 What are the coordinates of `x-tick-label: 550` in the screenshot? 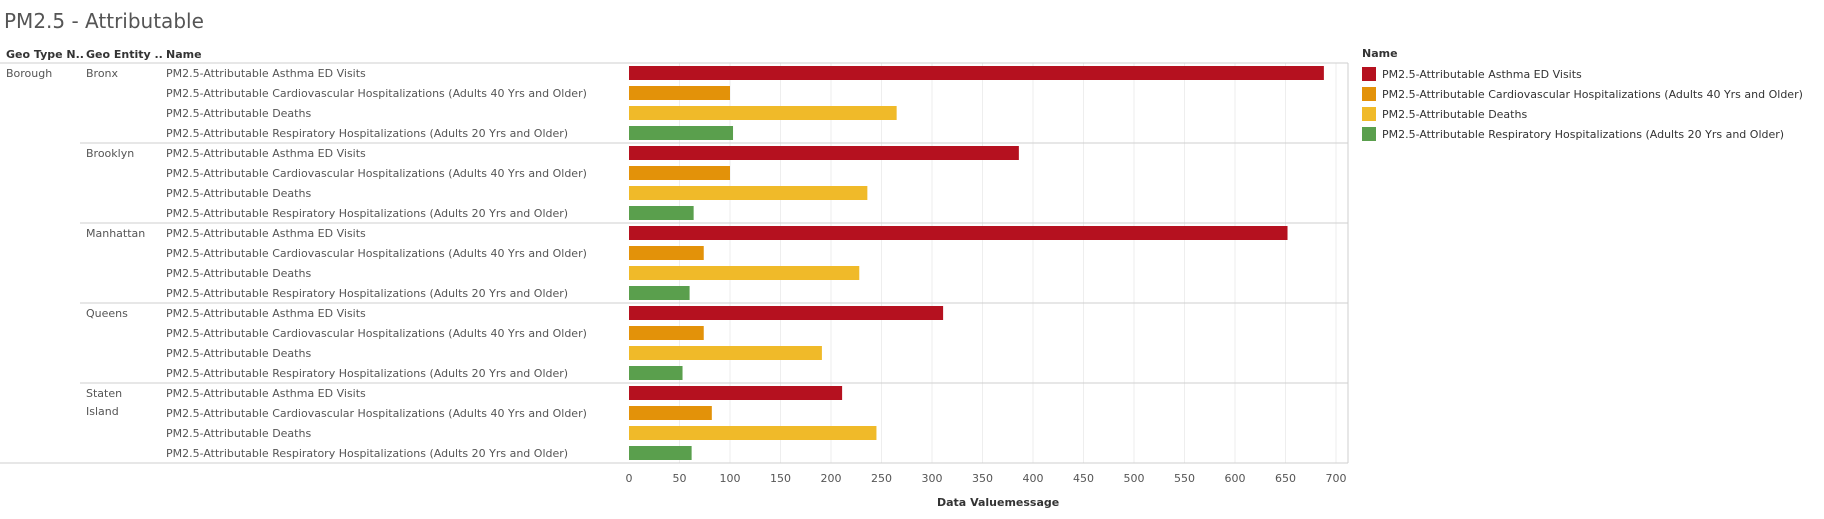 It's located at (1184, 478).